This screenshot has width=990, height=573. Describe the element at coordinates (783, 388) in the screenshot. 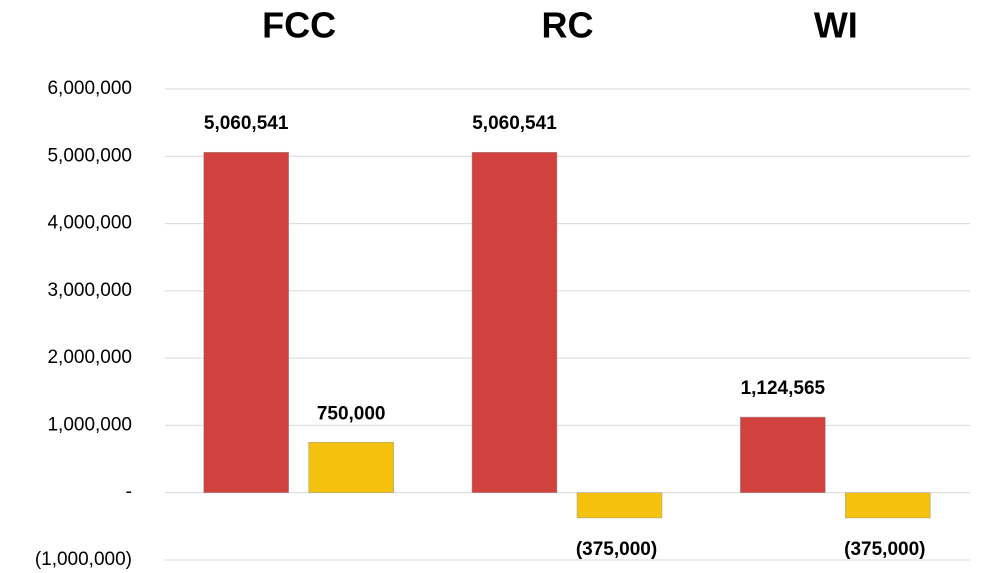

I see `data-label: 1,124,565` at that location.